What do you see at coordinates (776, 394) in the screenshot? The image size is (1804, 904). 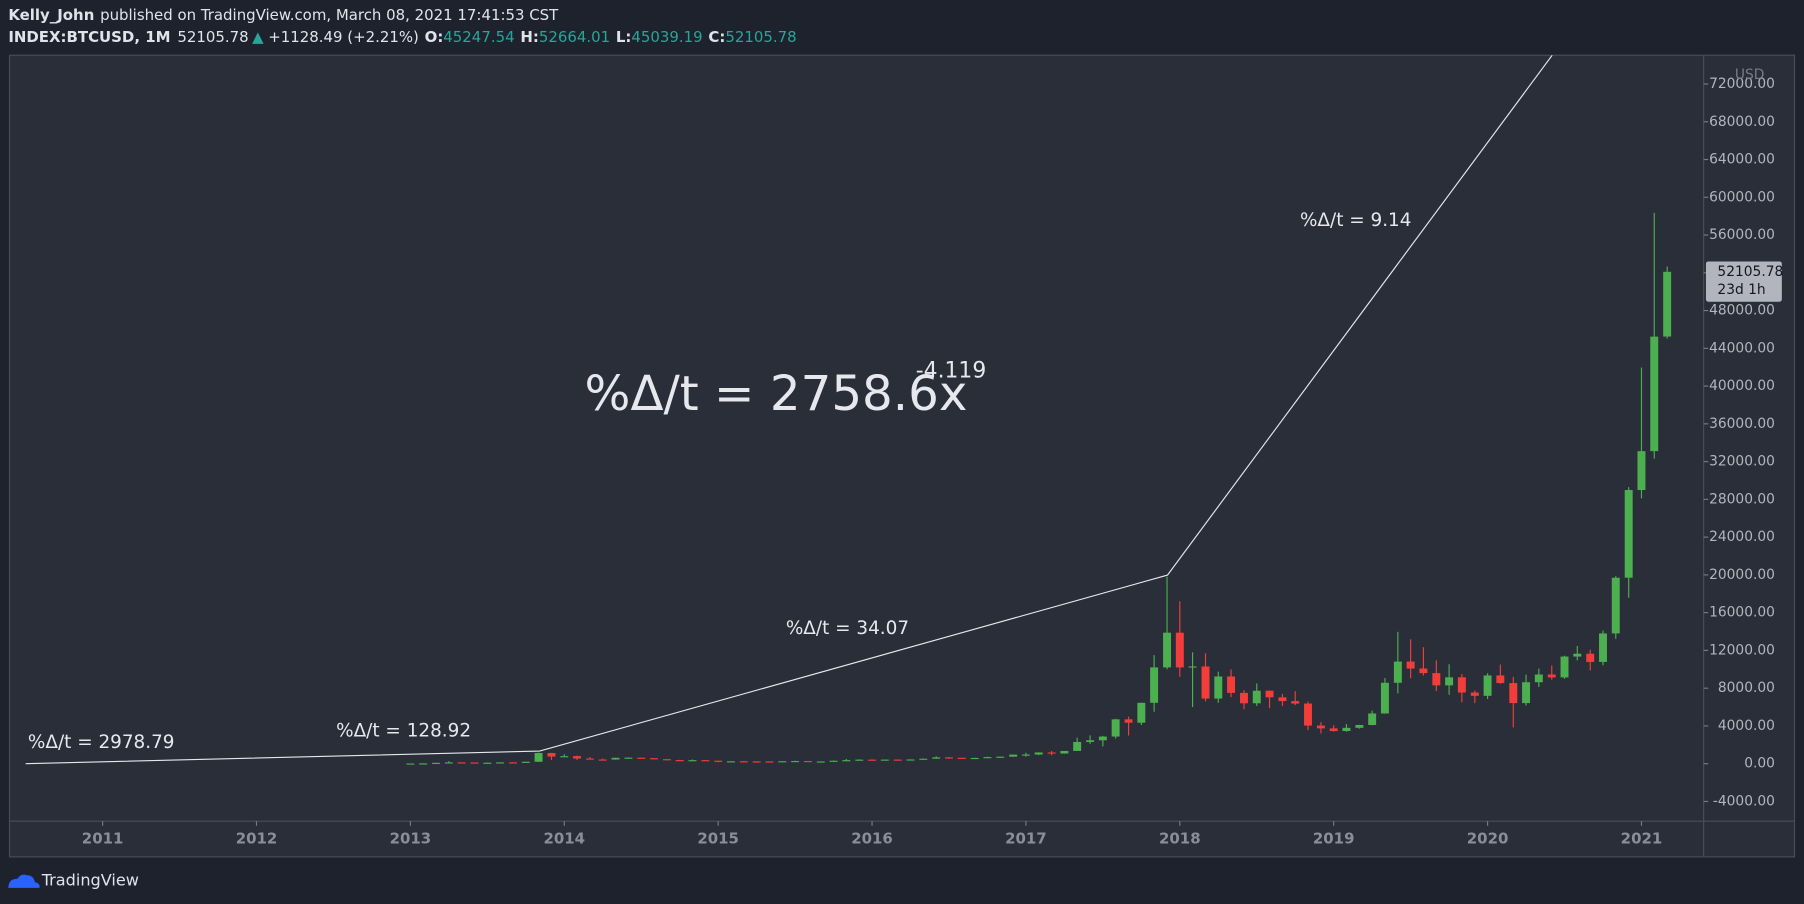 I see `equation: %Δ/t = 2758.6x` at bounding box center [776, 394].